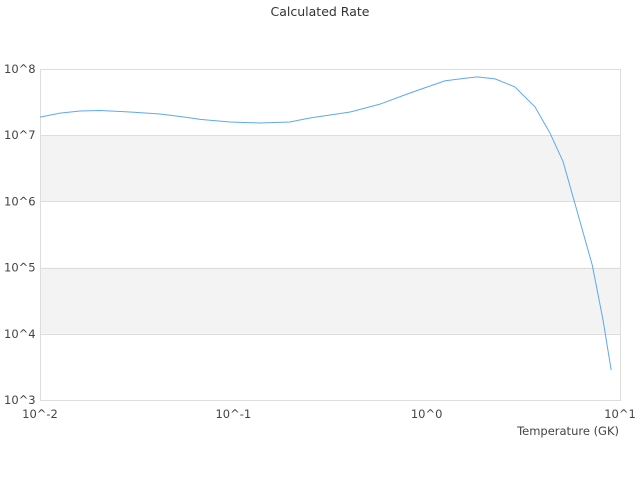 The image size is (640, 480). What do you see at coordinates (320, 11) in the screenshot?
I see `chart-title: Calculated Rate` at bounding box center [320, 11].